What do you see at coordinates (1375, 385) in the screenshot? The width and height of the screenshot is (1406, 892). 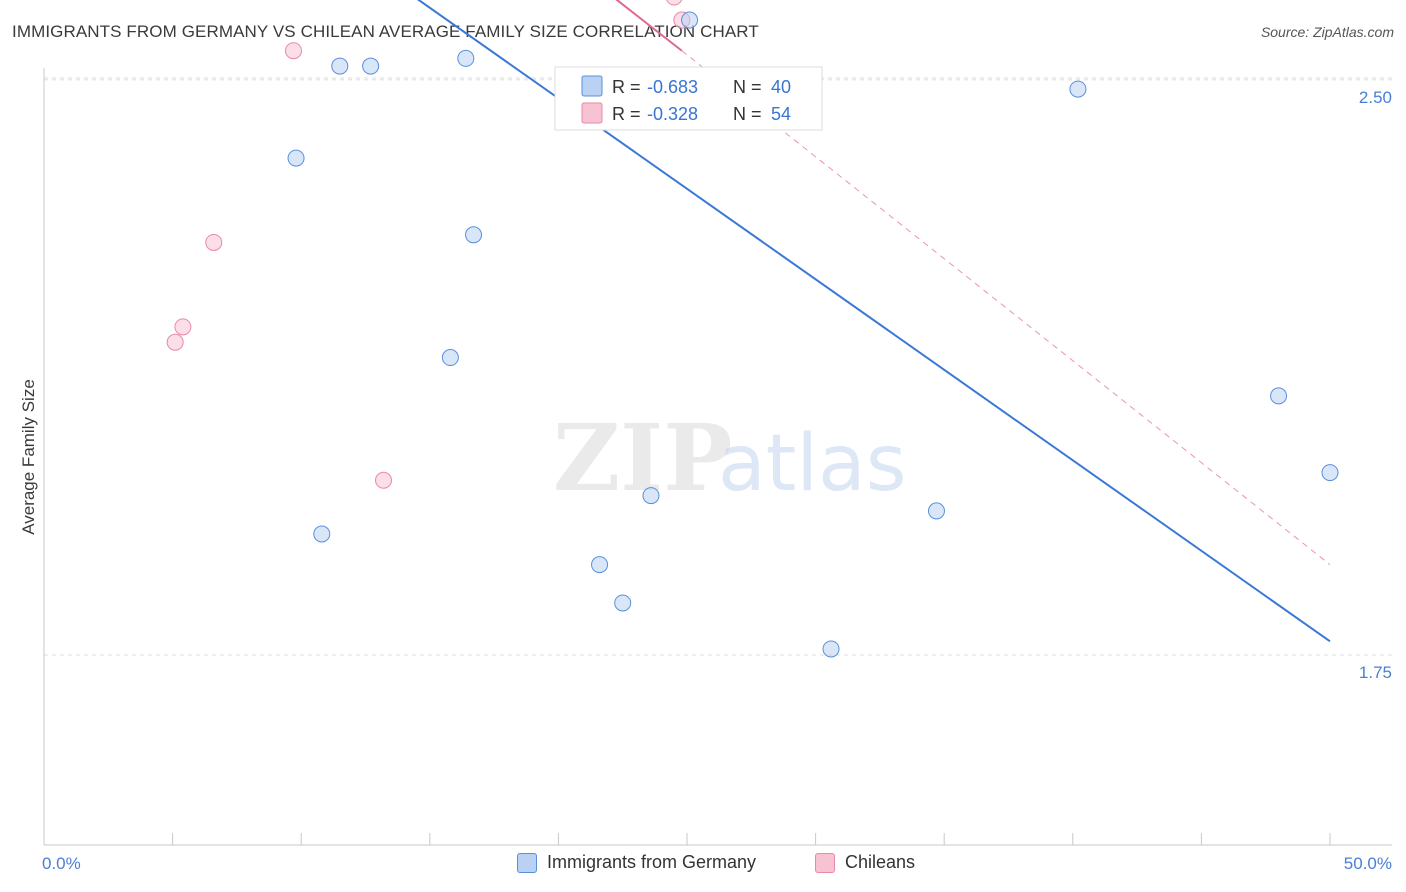 I see `y-tick-labels: 1.752.503.254.00` at bounding box center [1375, 385].